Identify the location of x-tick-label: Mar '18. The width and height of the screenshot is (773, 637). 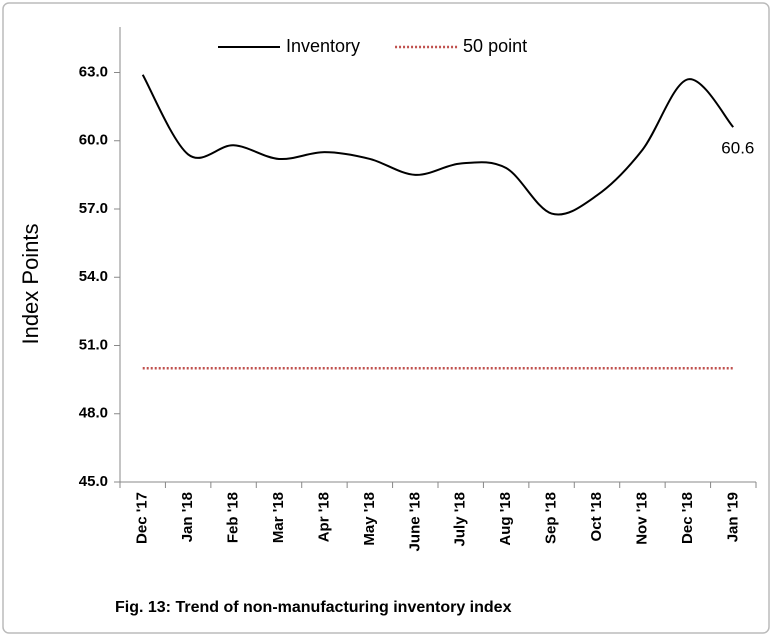
(278, 517).